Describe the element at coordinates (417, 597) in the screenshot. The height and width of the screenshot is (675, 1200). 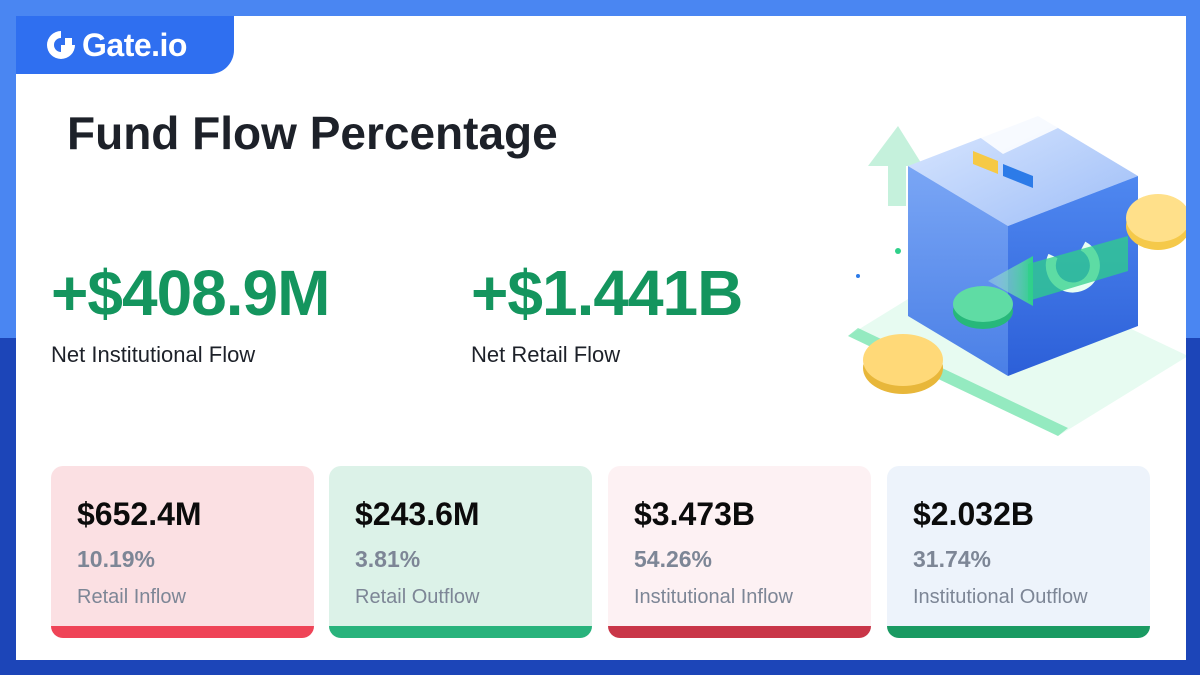
I see `stat-label: Retail Outflow` at that location.